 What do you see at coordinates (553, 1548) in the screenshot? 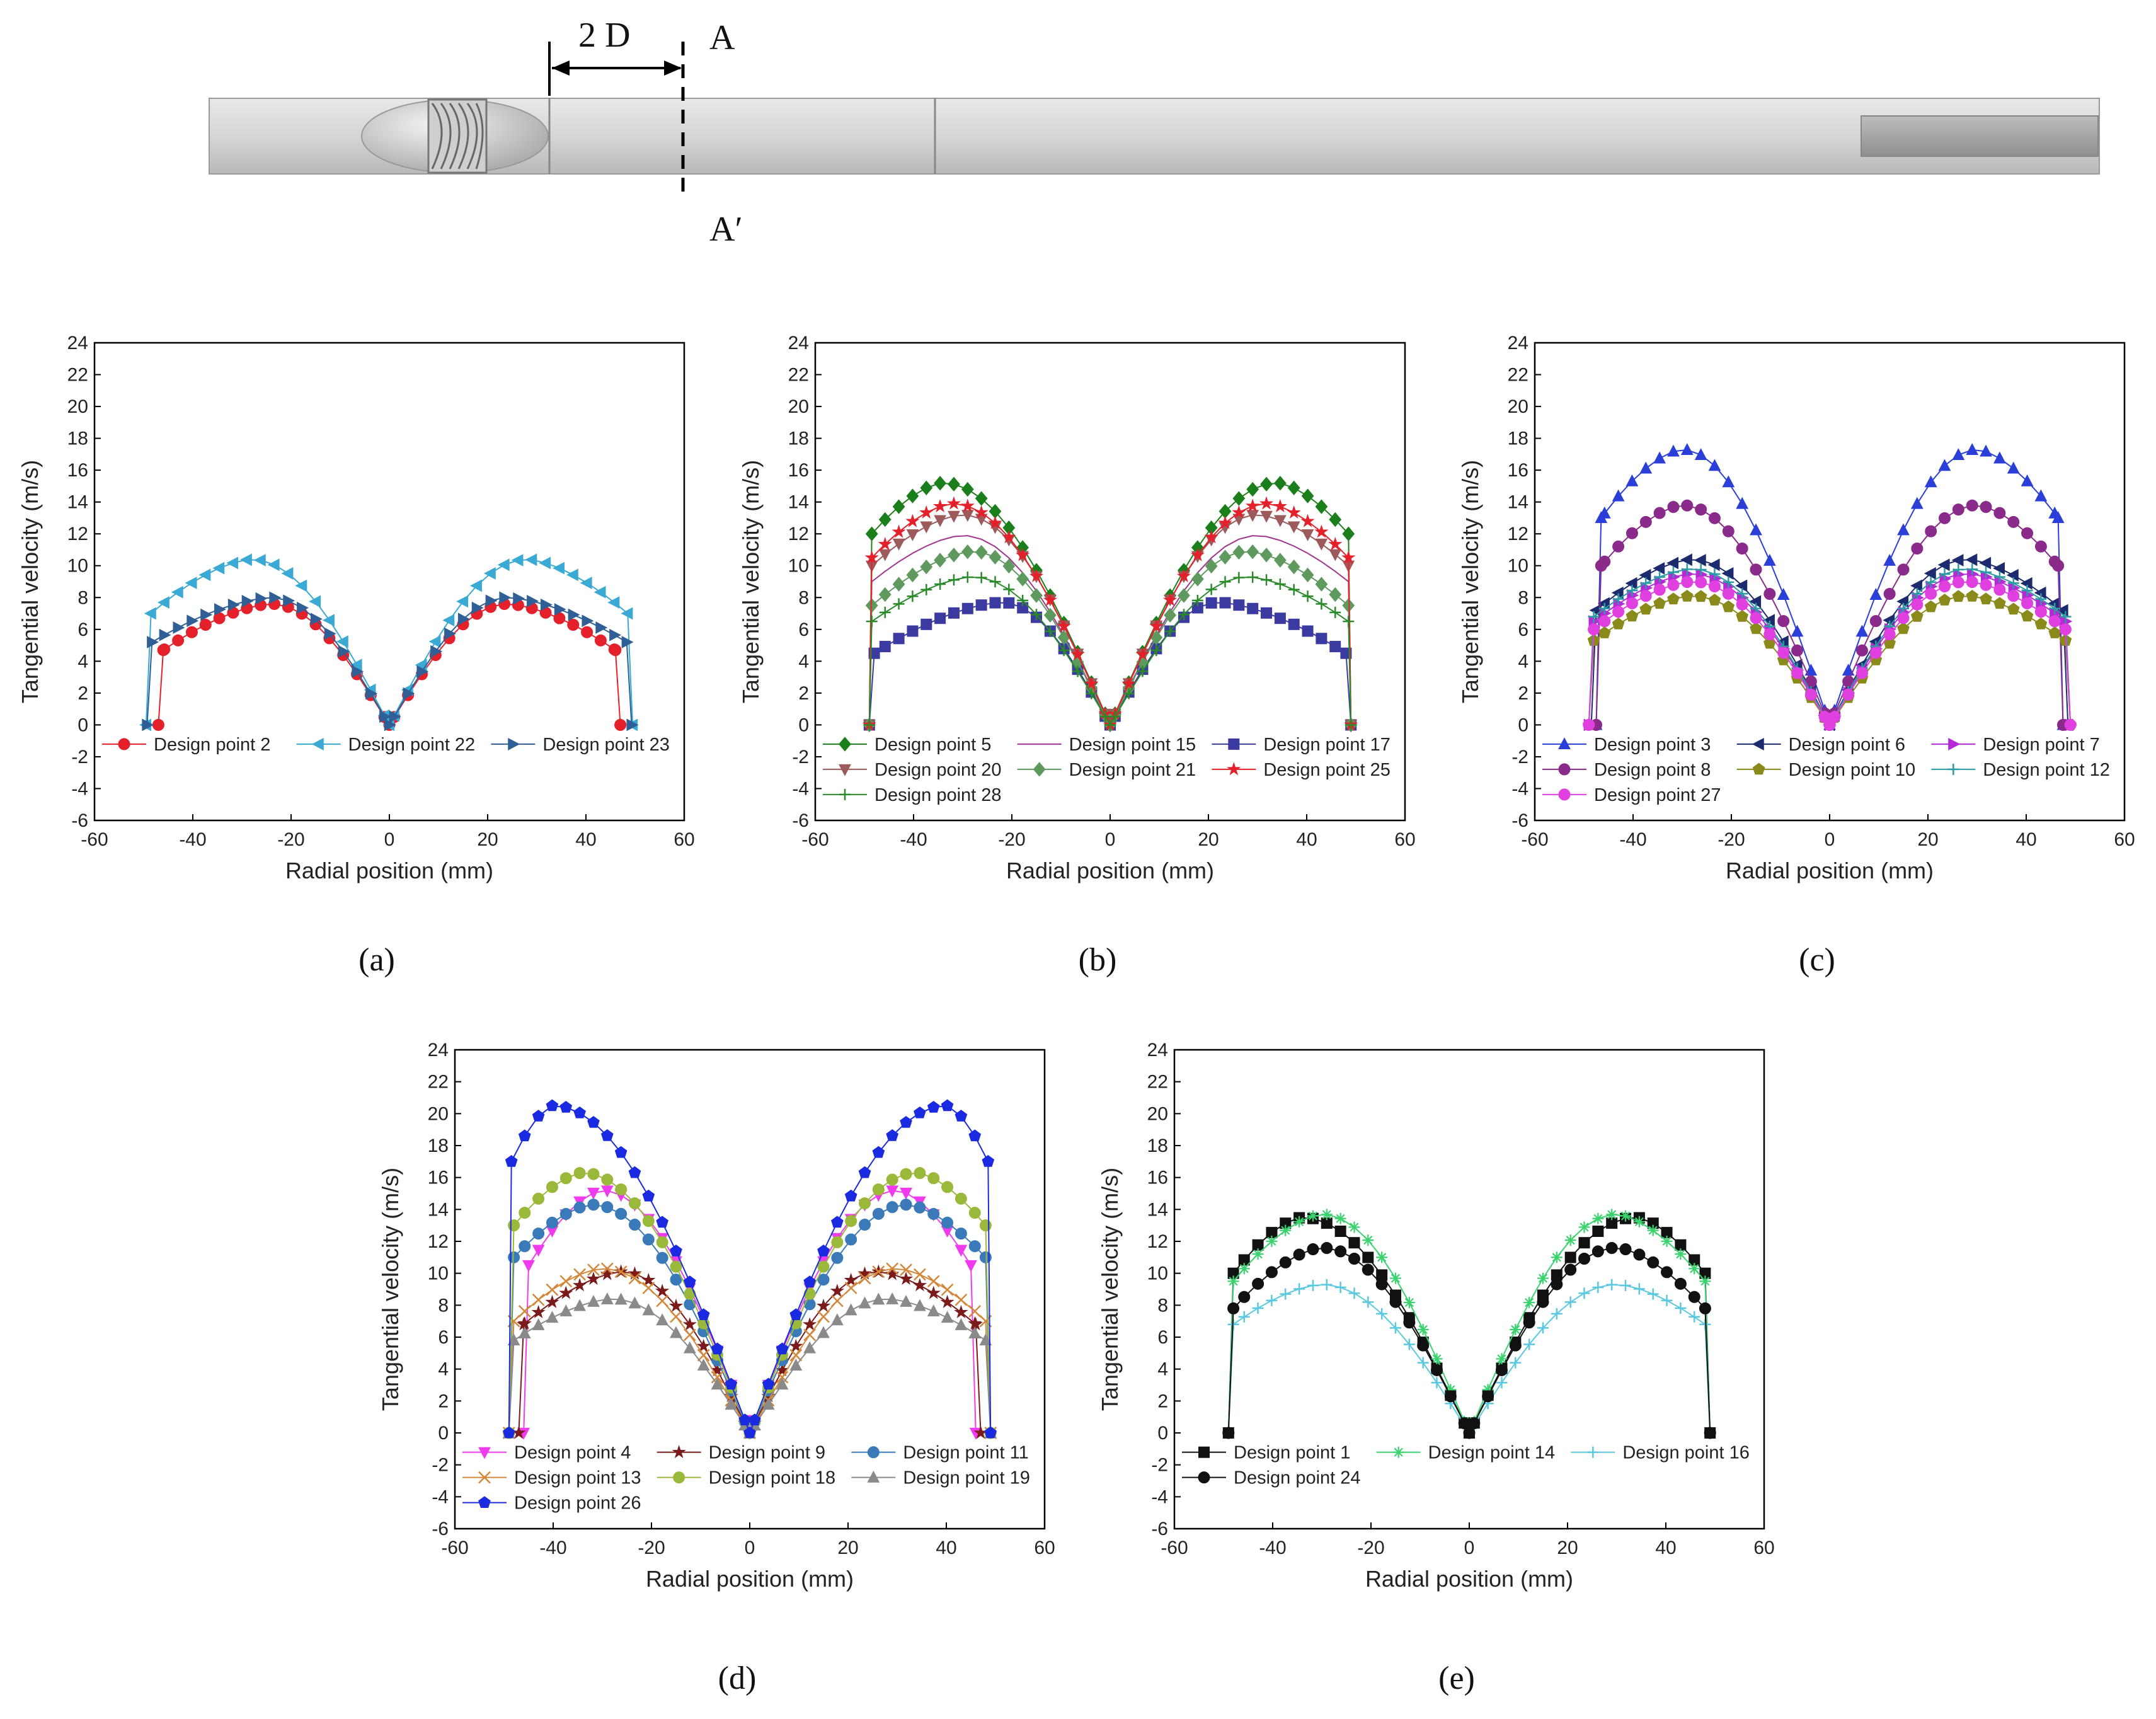
I see `x-tick-label: -40` at bounding box center [553, 1548].